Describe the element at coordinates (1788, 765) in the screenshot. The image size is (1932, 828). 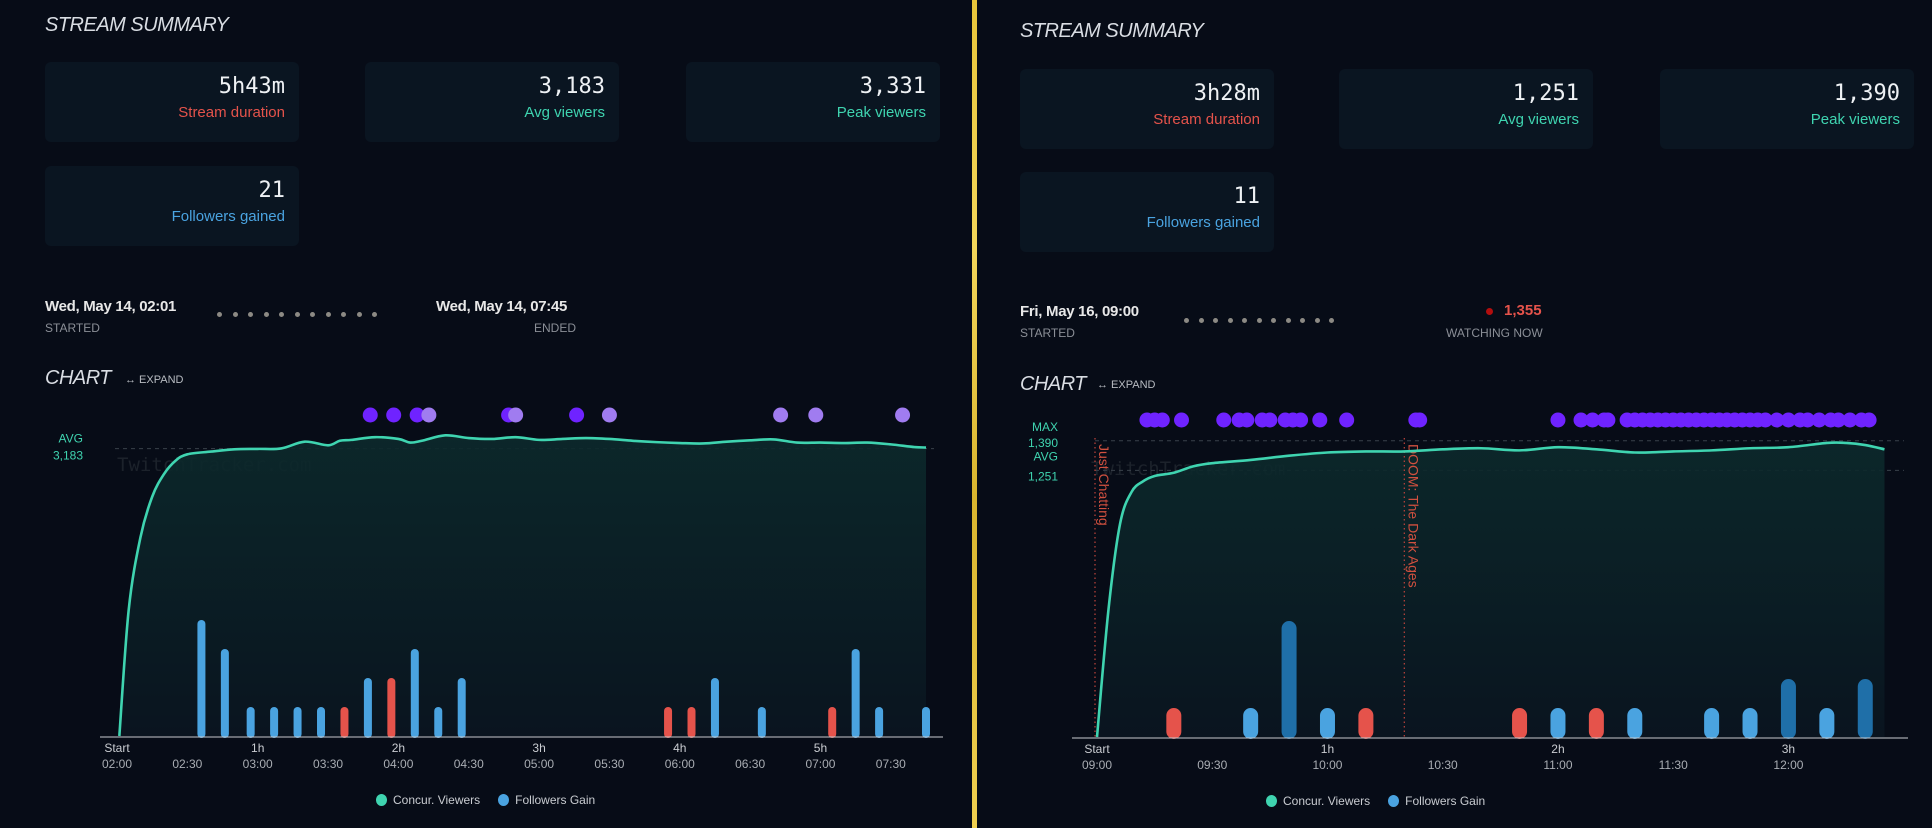
I see `x-tick-label-time: 12:00` at that location.